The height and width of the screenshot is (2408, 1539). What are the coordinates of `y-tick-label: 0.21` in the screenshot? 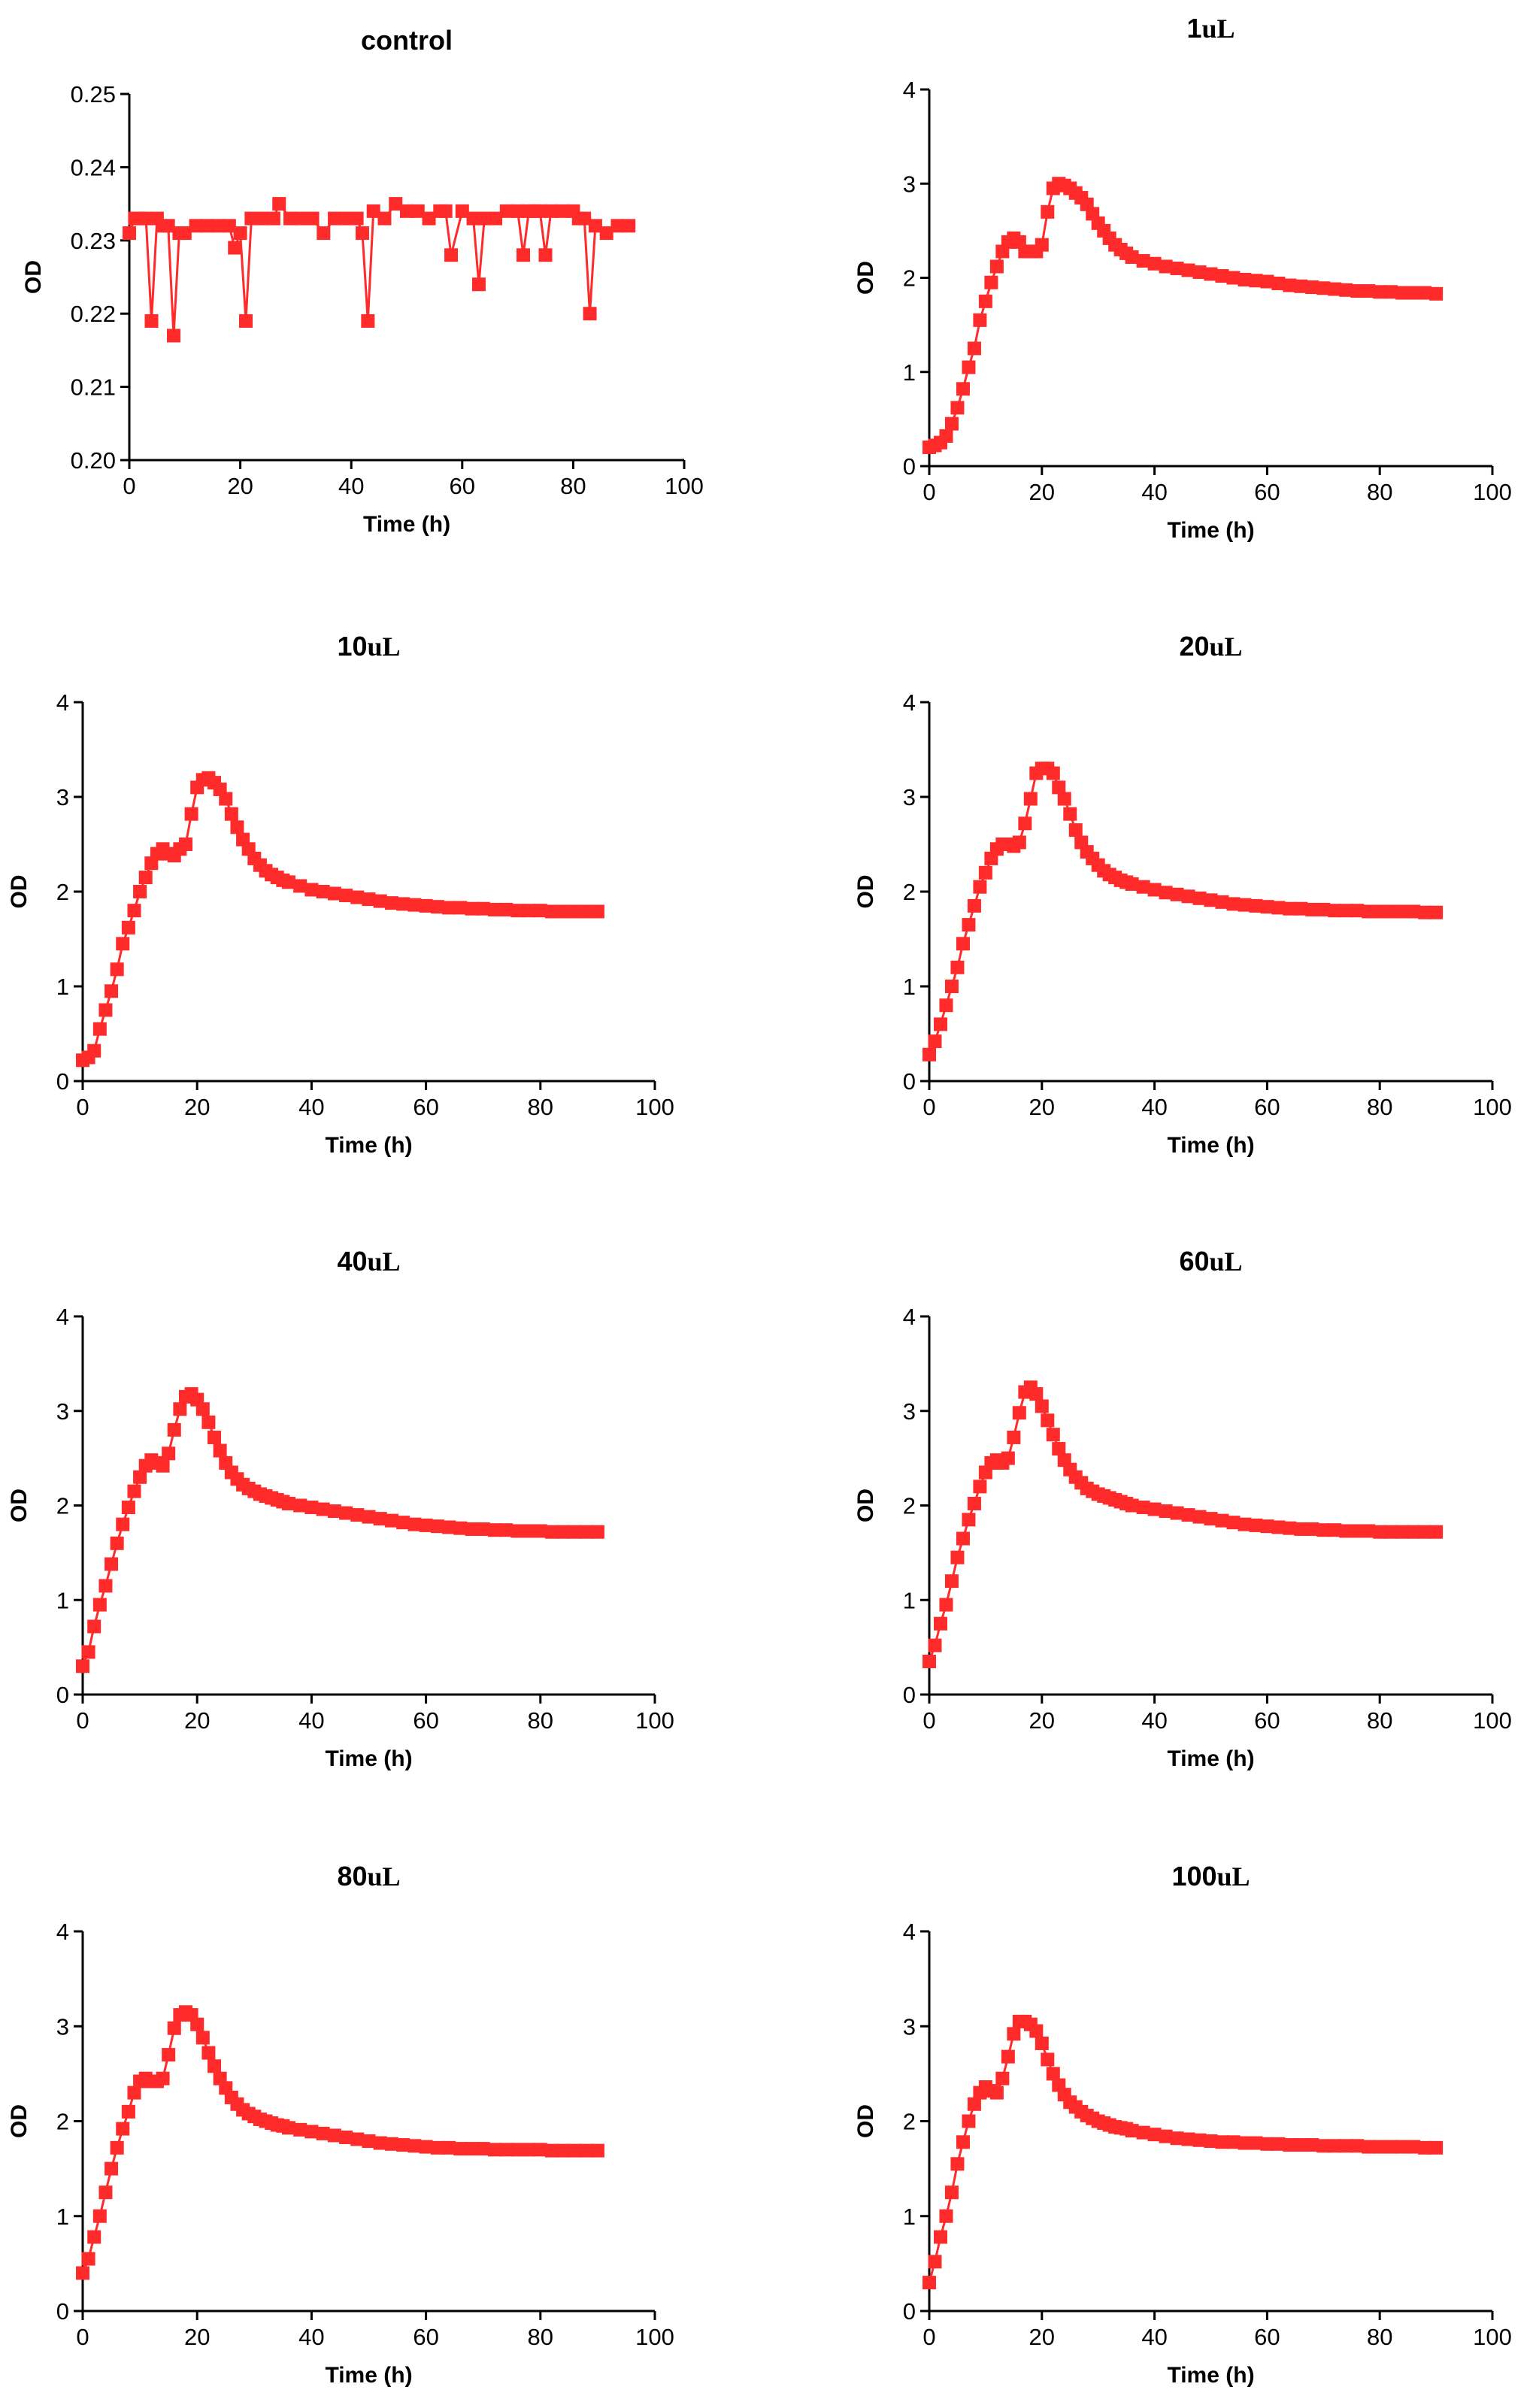 It's located at (93, 388).